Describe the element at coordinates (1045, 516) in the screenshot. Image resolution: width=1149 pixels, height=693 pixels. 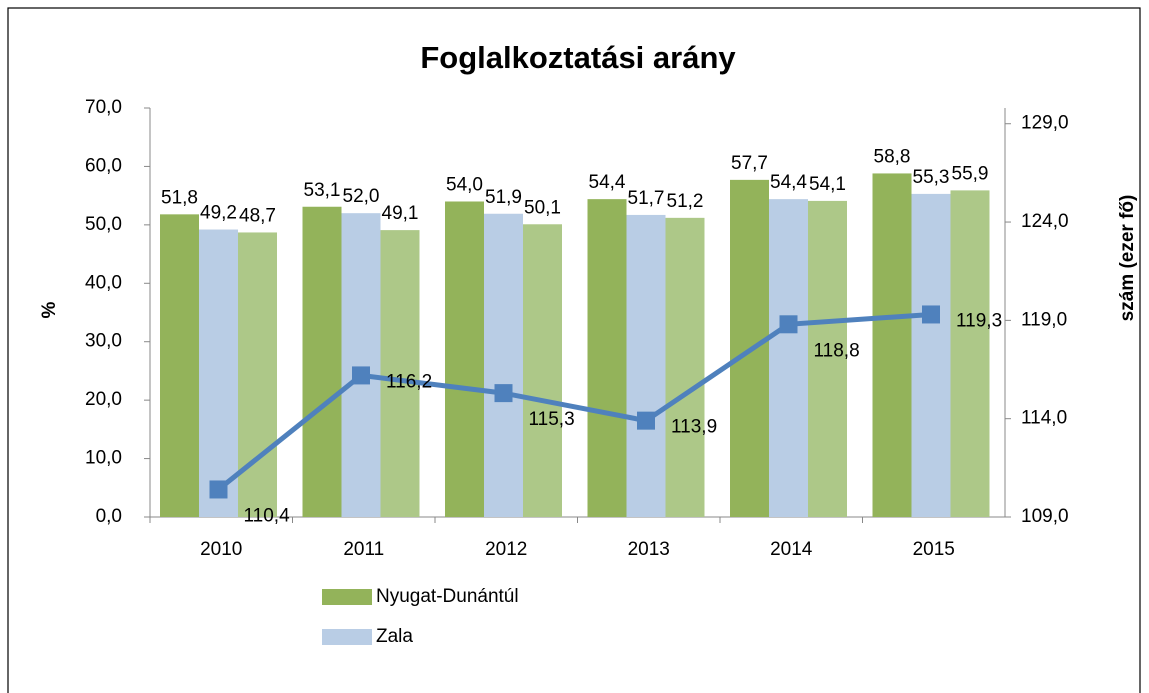
I see `y2-tick-label: 109,0` at that location.